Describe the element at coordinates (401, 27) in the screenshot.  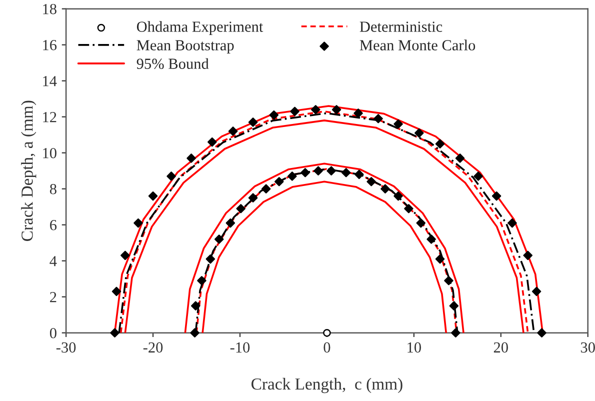
I see `legend-label: Deterministic` at that location.